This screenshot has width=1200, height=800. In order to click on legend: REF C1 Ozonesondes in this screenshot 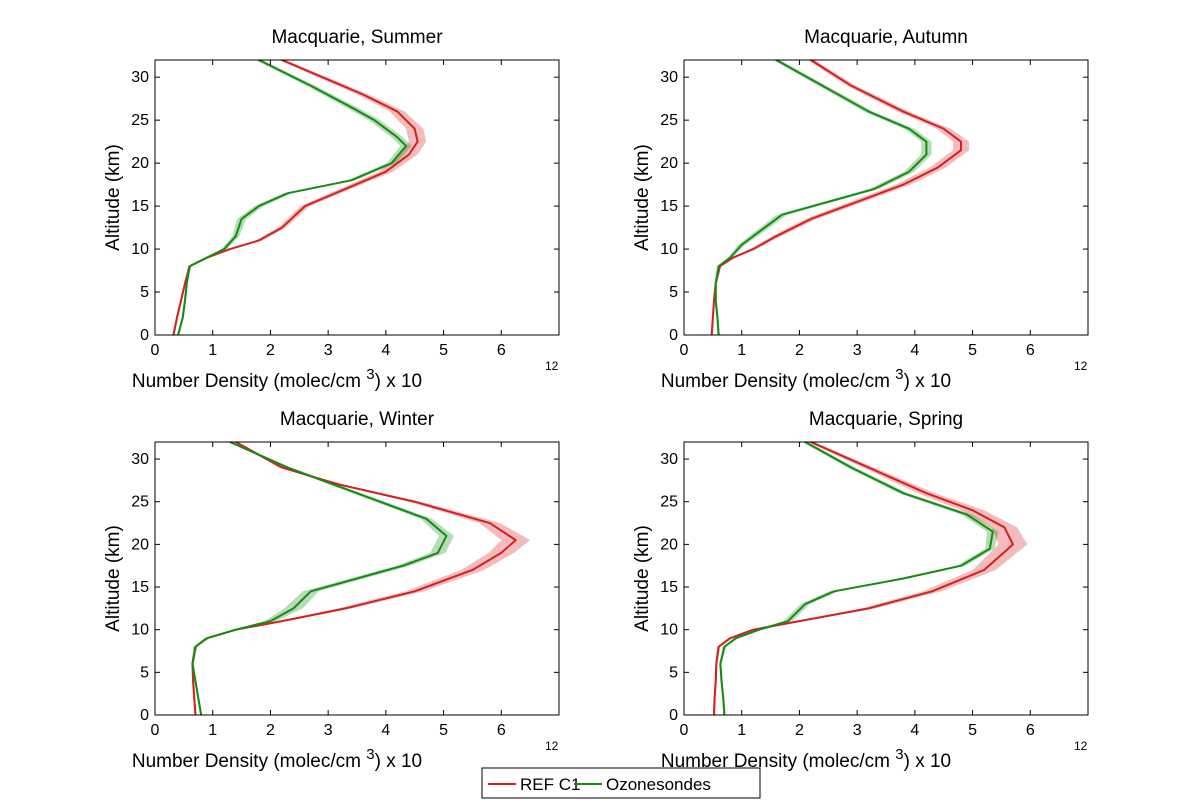, I will do `click(621, 783)`.